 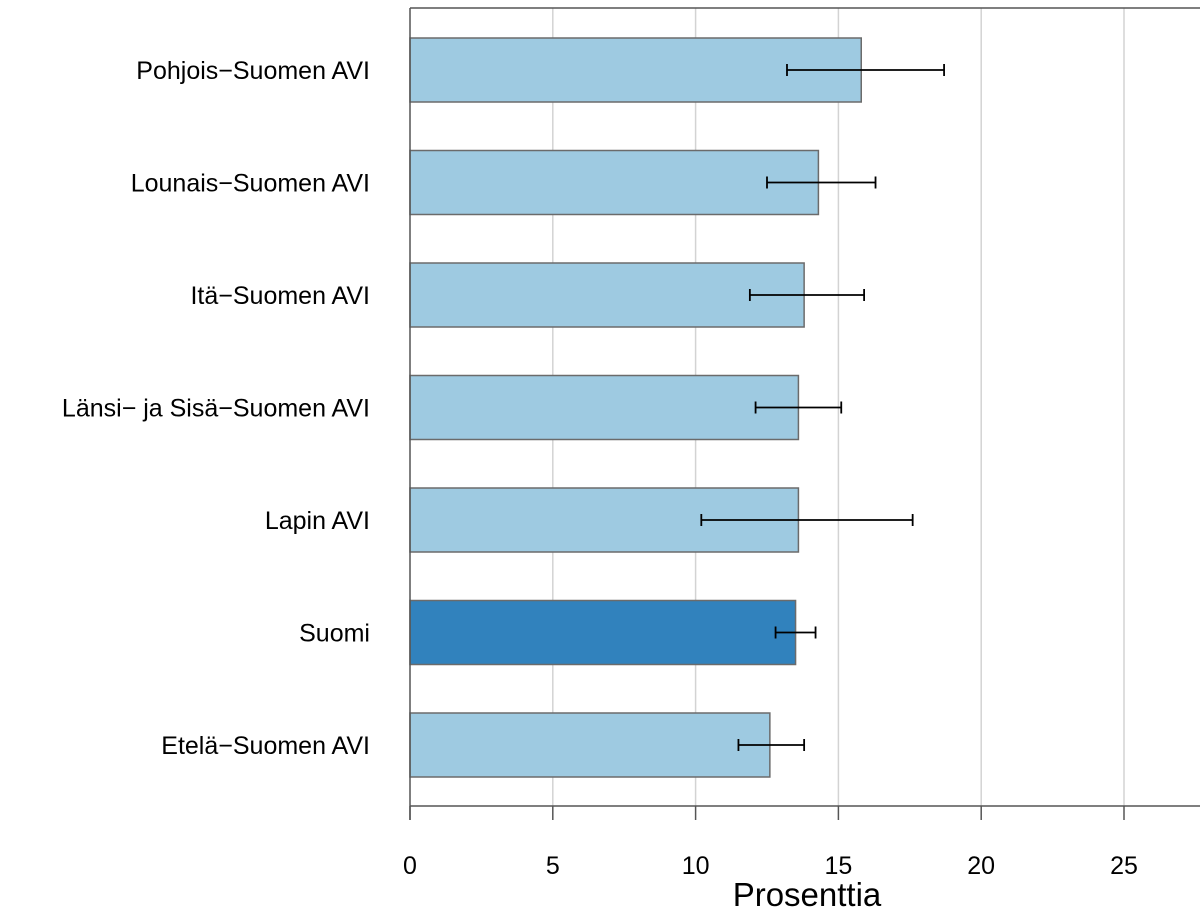 What do you see at coordinates (265, 746) in the screenshot?
I see `category-label-6: Etelä−Suomen AVI` at bounding box center [265, 746].